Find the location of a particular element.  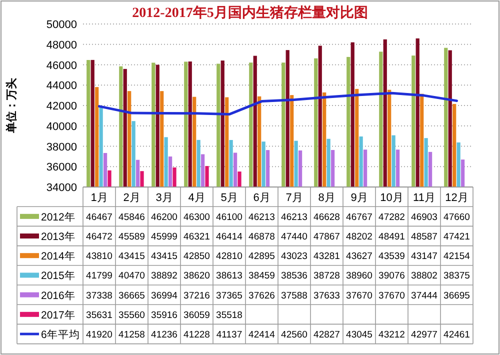

data-label: 38728 is located at coordinates (327, 276).